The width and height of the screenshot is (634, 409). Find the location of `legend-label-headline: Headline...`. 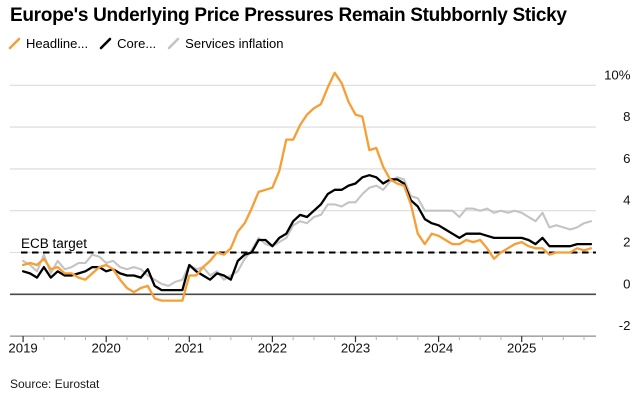

legend-label-headline: Headline... is located at coordinates (57, 43).